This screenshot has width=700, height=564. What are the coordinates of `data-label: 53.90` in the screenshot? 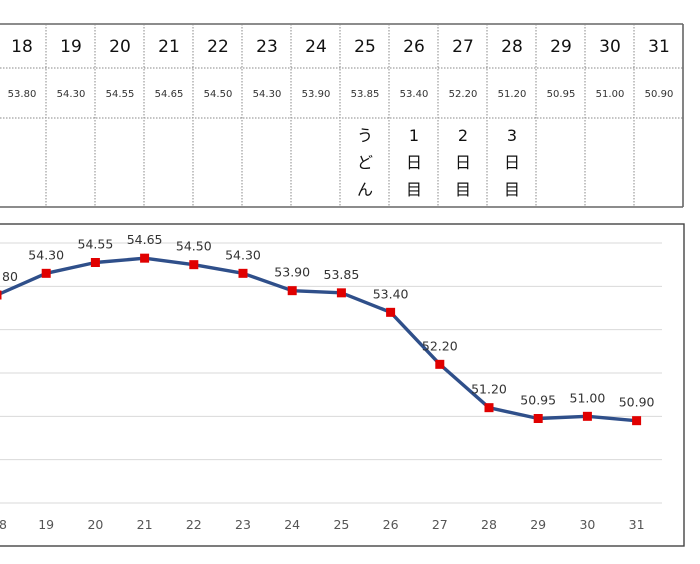 It's located at (292, 272).